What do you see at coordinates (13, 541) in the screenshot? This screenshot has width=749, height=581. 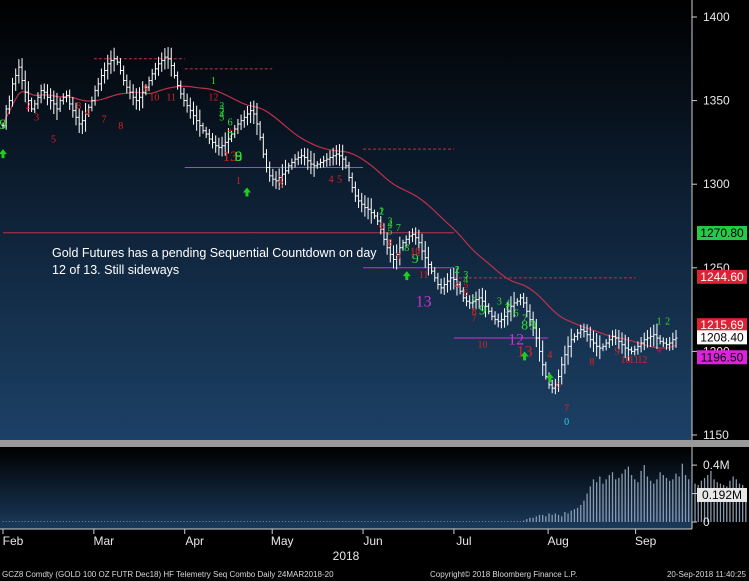 I see `month-label: Feb` at bounding box center [13, 541].